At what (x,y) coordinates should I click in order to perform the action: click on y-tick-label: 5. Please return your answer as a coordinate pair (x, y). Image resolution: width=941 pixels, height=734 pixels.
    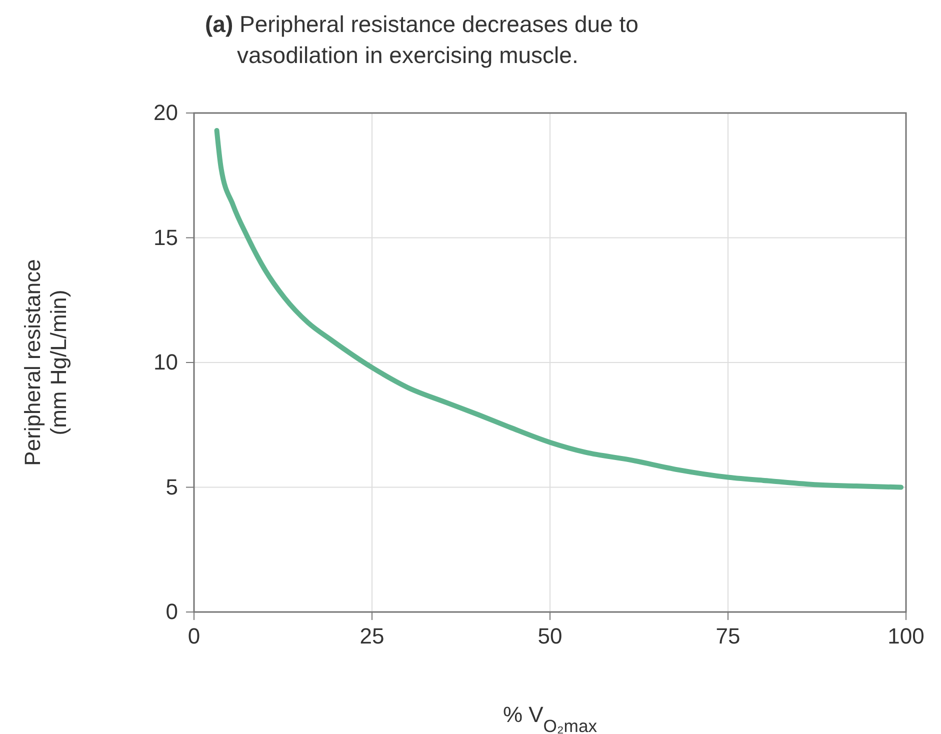
    Looking at the image, I should click on (172, 487).